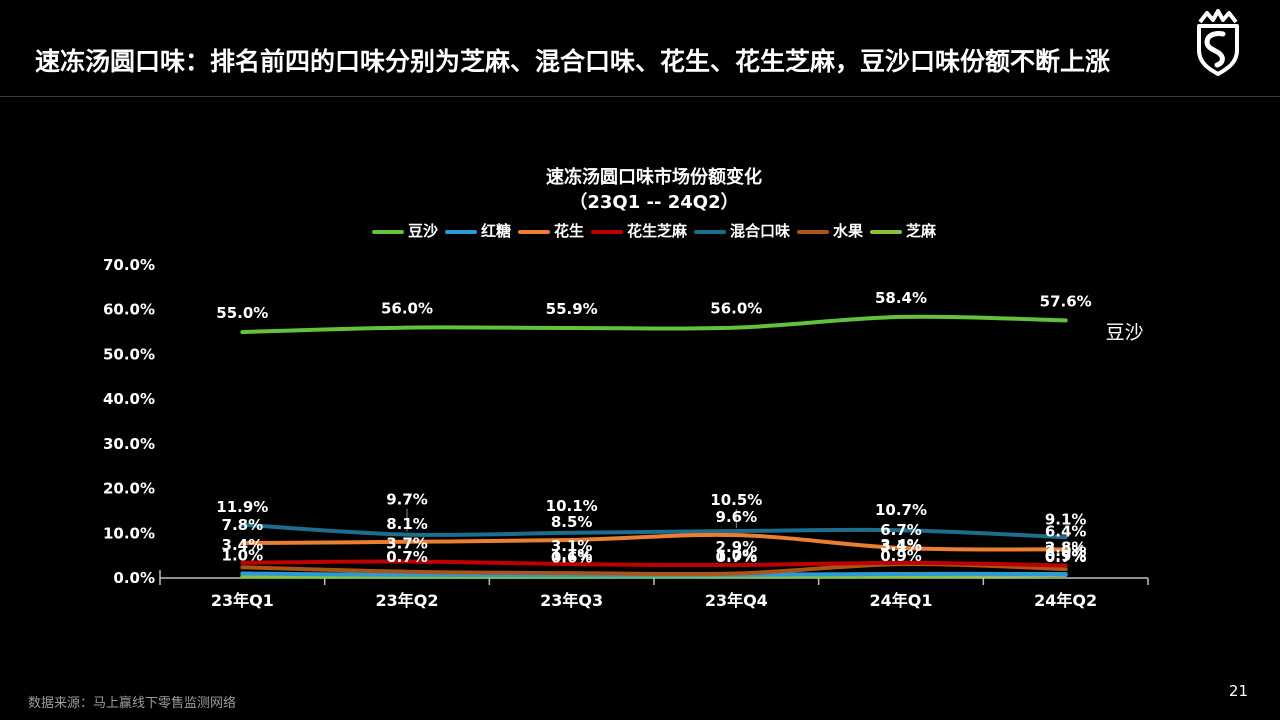 This screenshot has height=720, width=1280. Describe the element at coordinates (901, 298) in the screenshot. I see `svg-text: 58.4%` at that location.